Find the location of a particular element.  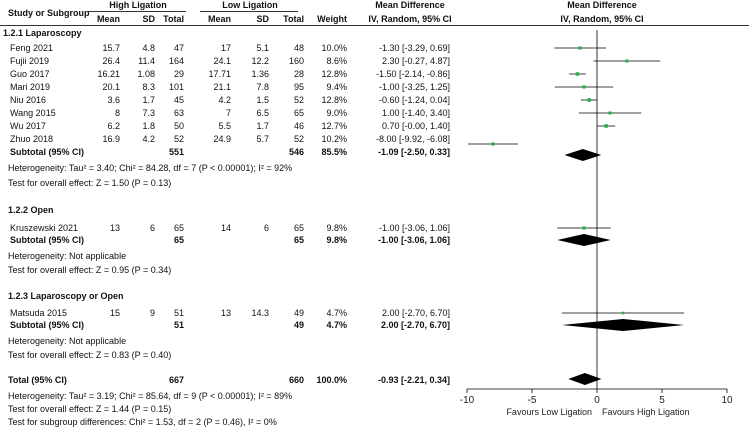

high-sd: 8.3 is located at coordinates (148, 87).